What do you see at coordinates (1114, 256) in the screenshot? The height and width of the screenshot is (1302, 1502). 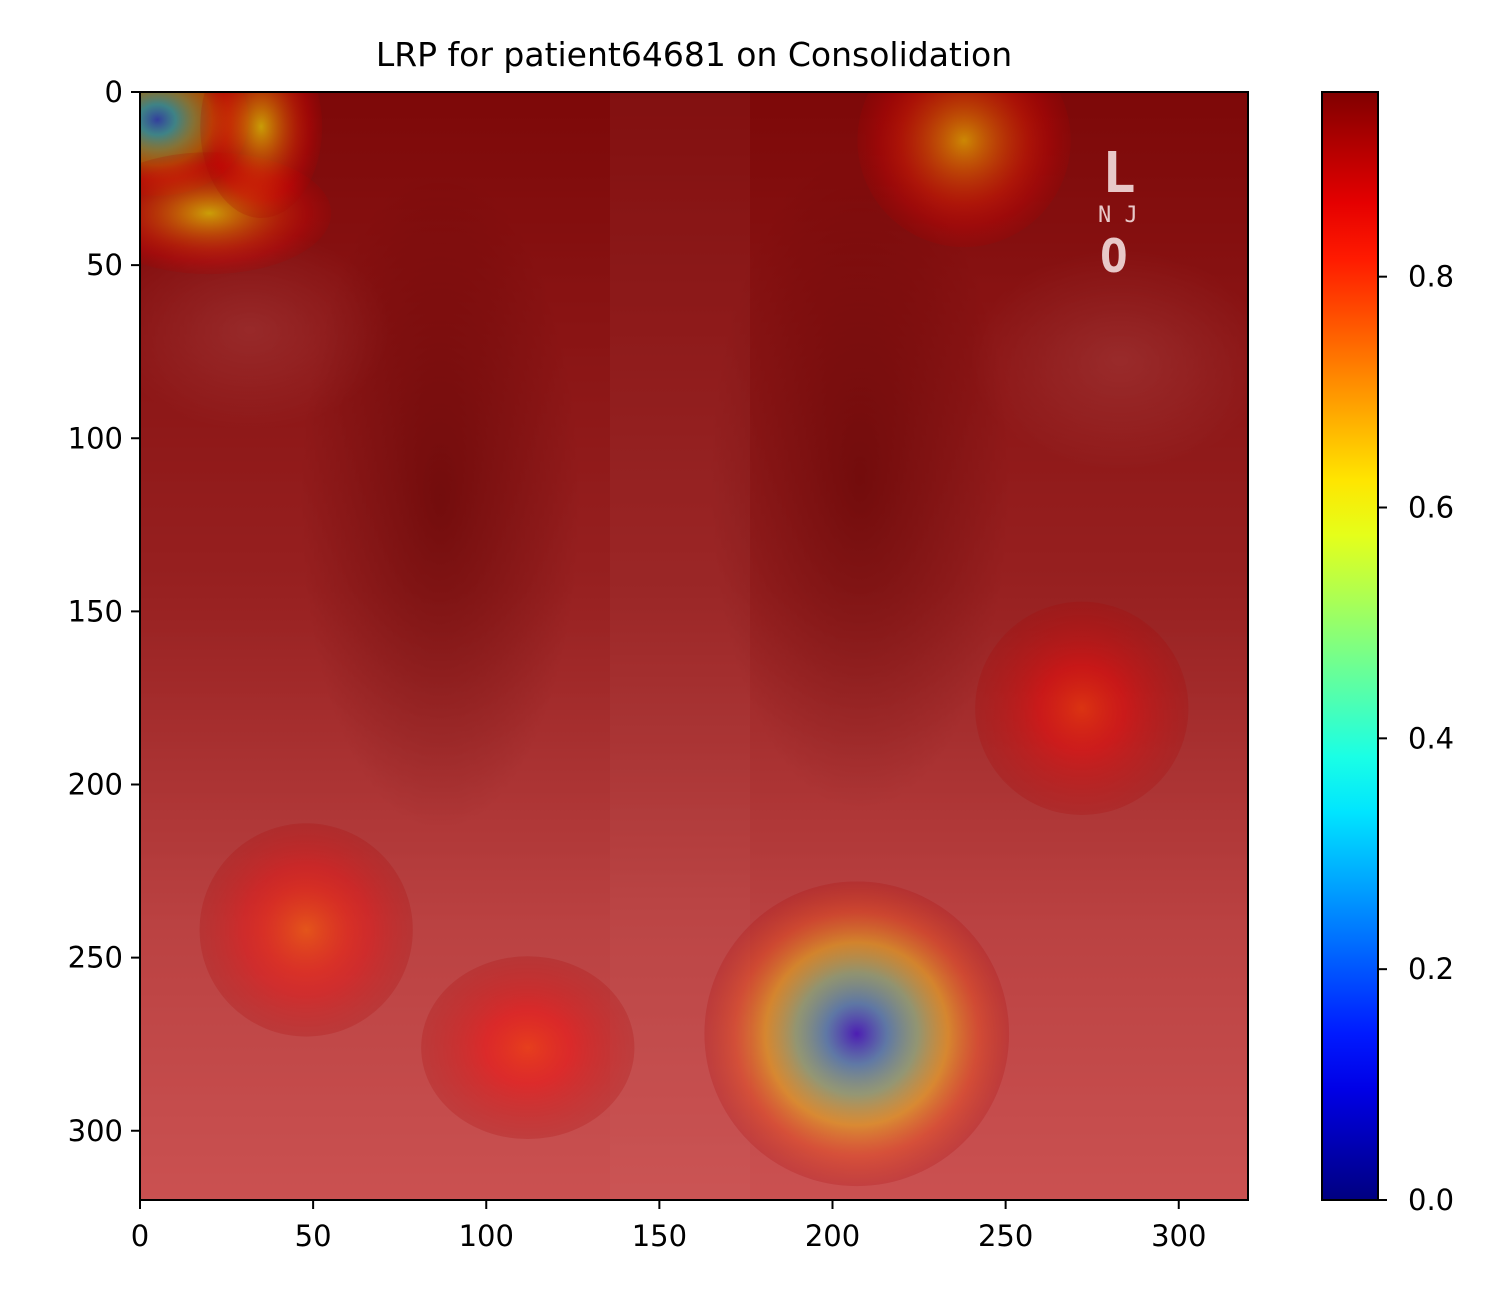 I see `marker-letter-o: O` at bounding box center [1114, 256].